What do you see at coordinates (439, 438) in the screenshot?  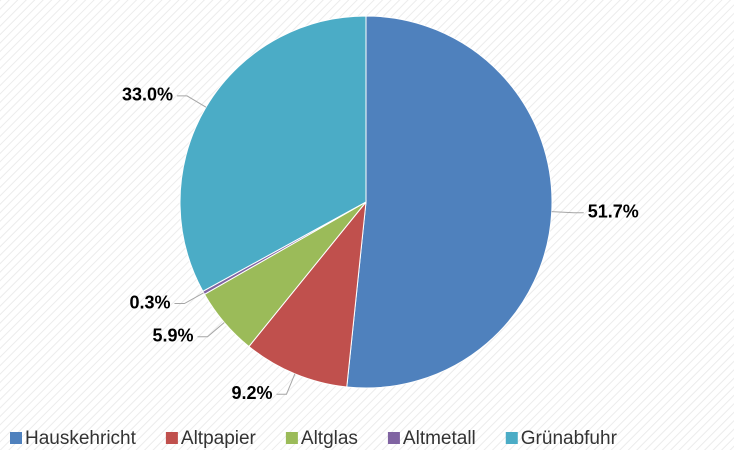 I see `legend-label: Altmetall` at bounding box center [439, 438].